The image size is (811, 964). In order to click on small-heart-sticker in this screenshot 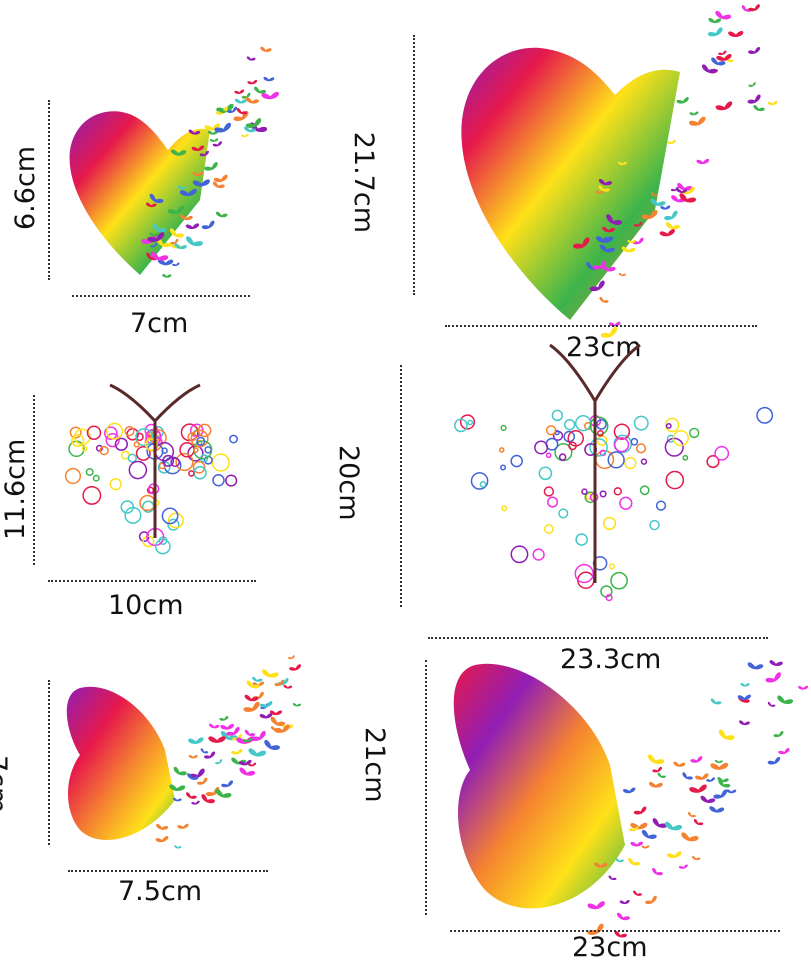, I will do `click(174, 162)`.